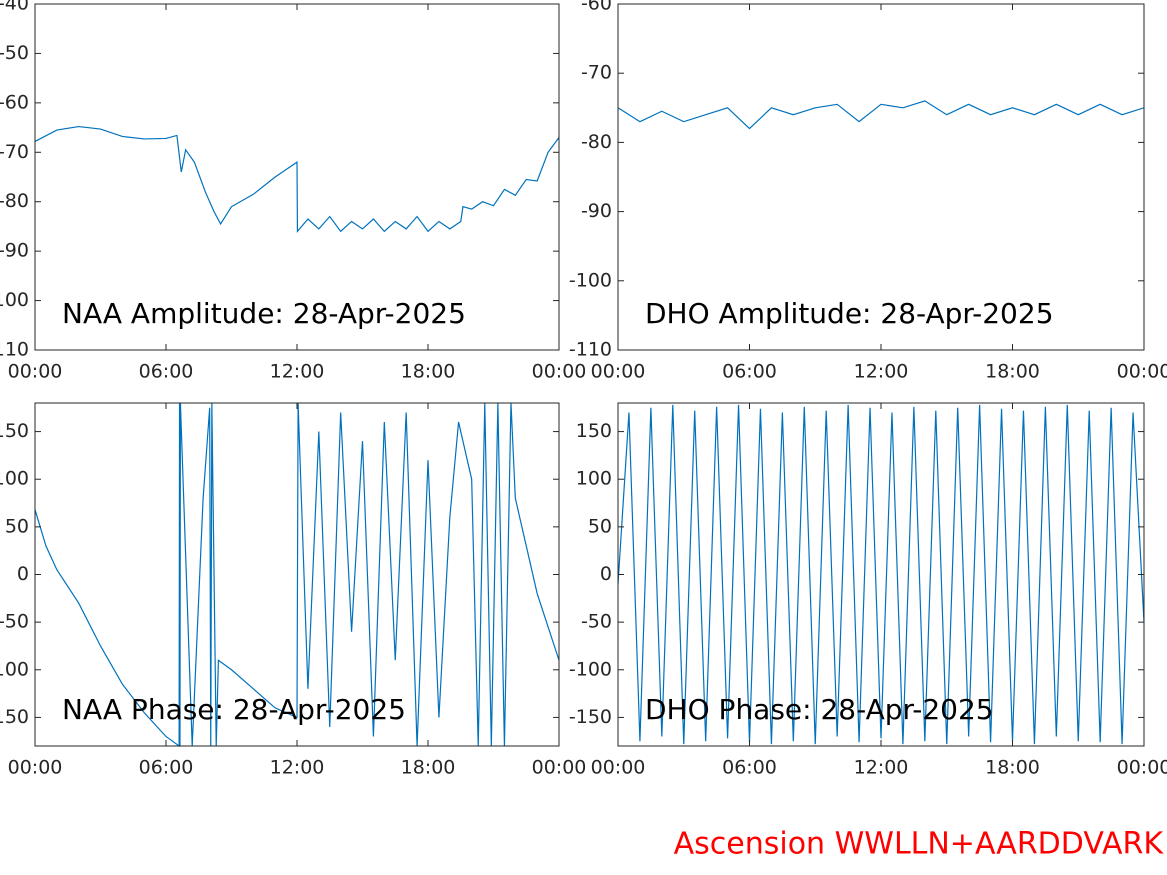  What do you see at coordinates (849, 313) in the screenshot?
I see `annotation: DHO Amplitude: 28-Apr-2025` at bounding box center [849, 313].